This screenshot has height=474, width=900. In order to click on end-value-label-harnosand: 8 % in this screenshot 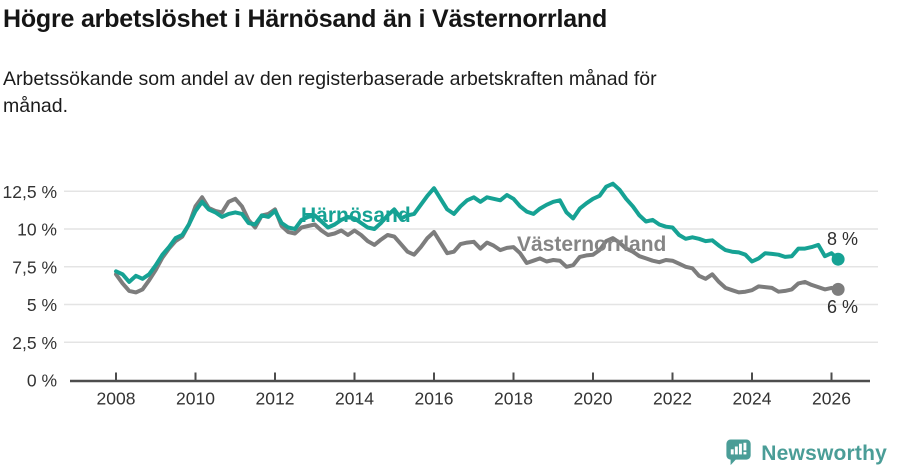, I will do `click(842, 239)`.